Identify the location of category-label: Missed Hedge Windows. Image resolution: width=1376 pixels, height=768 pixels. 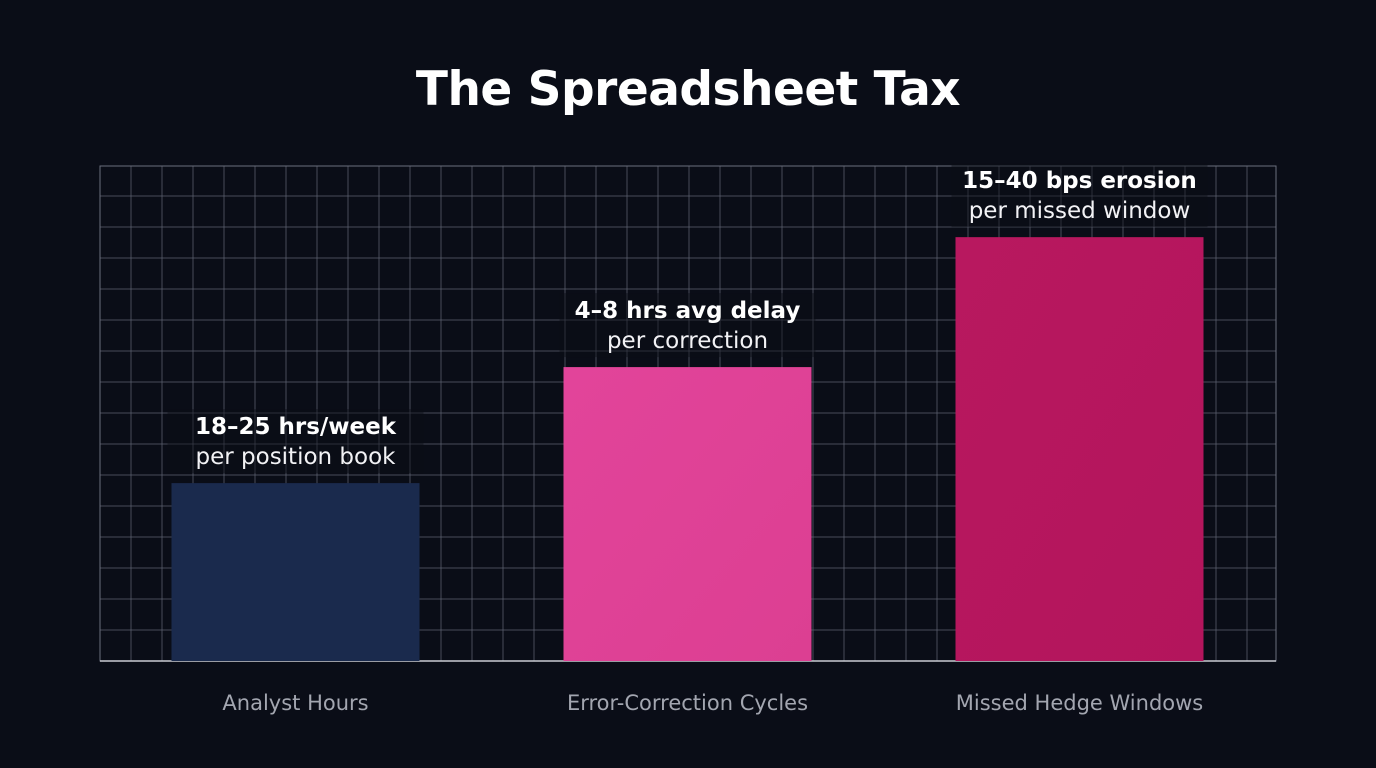
(1079, 703).